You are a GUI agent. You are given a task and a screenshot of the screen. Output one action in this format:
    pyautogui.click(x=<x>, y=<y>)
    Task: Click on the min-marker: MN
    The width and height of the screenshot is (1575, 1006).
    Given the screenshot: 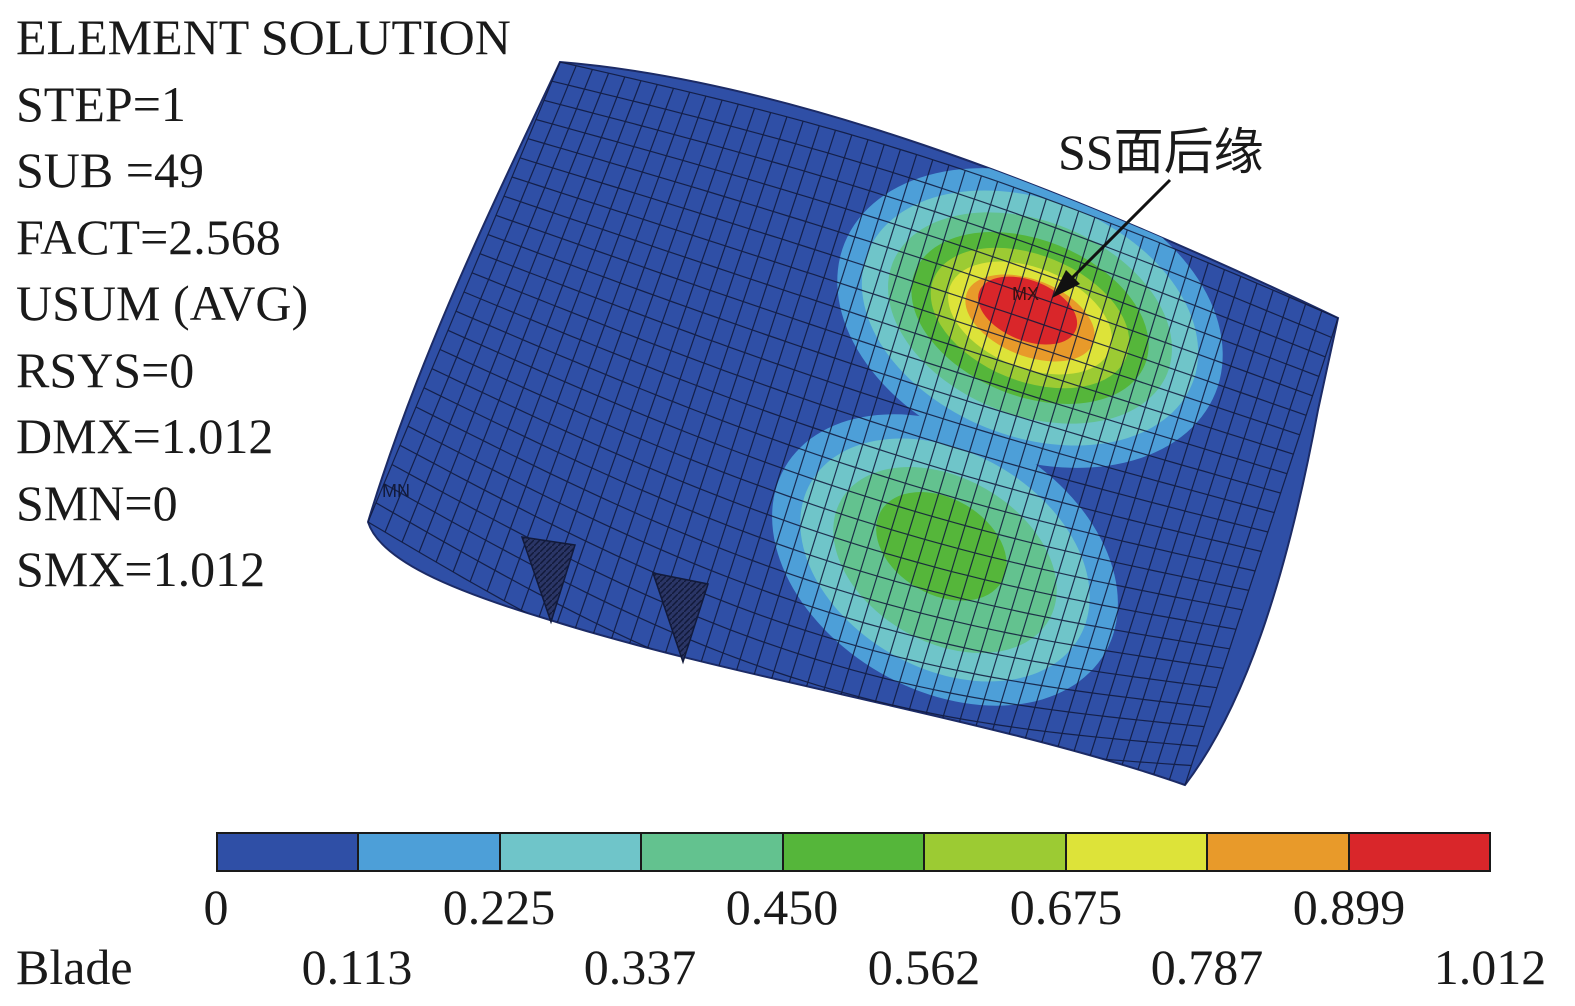 What is the action you would take?
    pyautogui.click(x=396, y=491)
    